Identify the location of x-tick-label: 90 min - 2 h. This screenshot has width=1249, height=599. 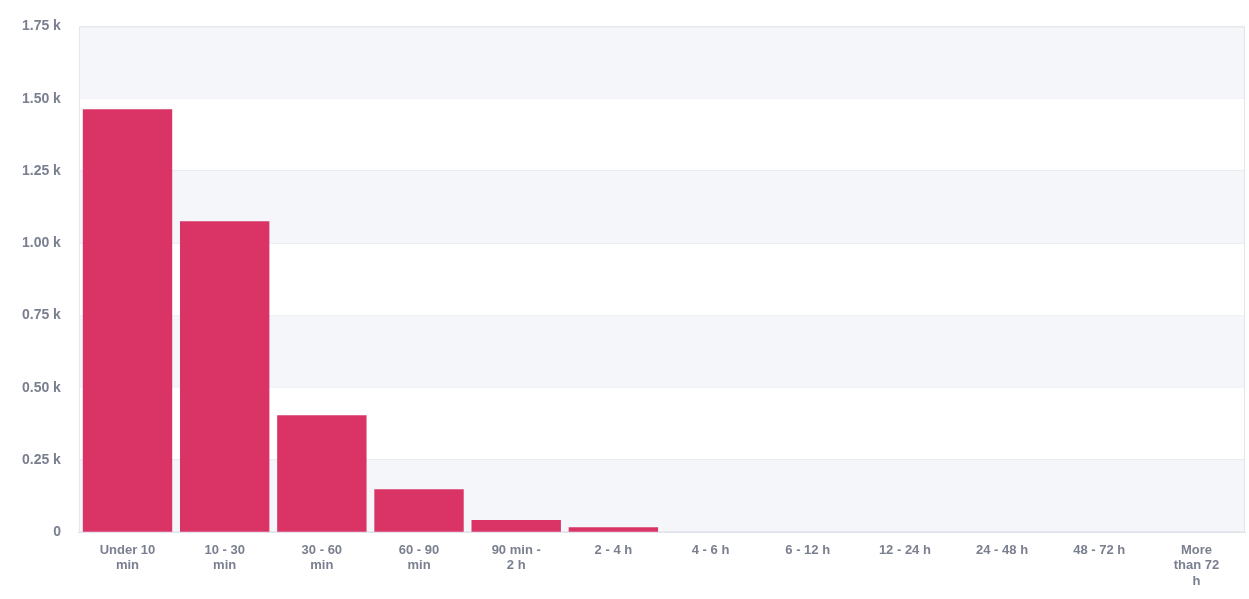
(516, 557).